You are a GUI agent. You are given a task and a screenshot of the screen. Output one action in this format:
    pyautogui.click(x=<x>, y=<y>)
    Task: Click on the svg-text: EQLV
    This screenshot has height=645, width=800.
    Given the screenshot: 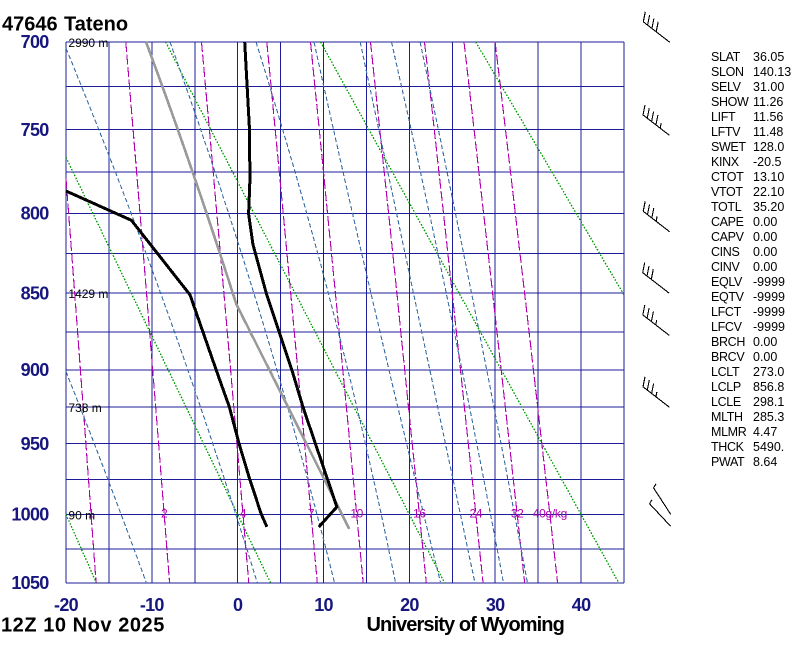 What is the action you would take?
    pyautogui.click(x=727, y=282)
    